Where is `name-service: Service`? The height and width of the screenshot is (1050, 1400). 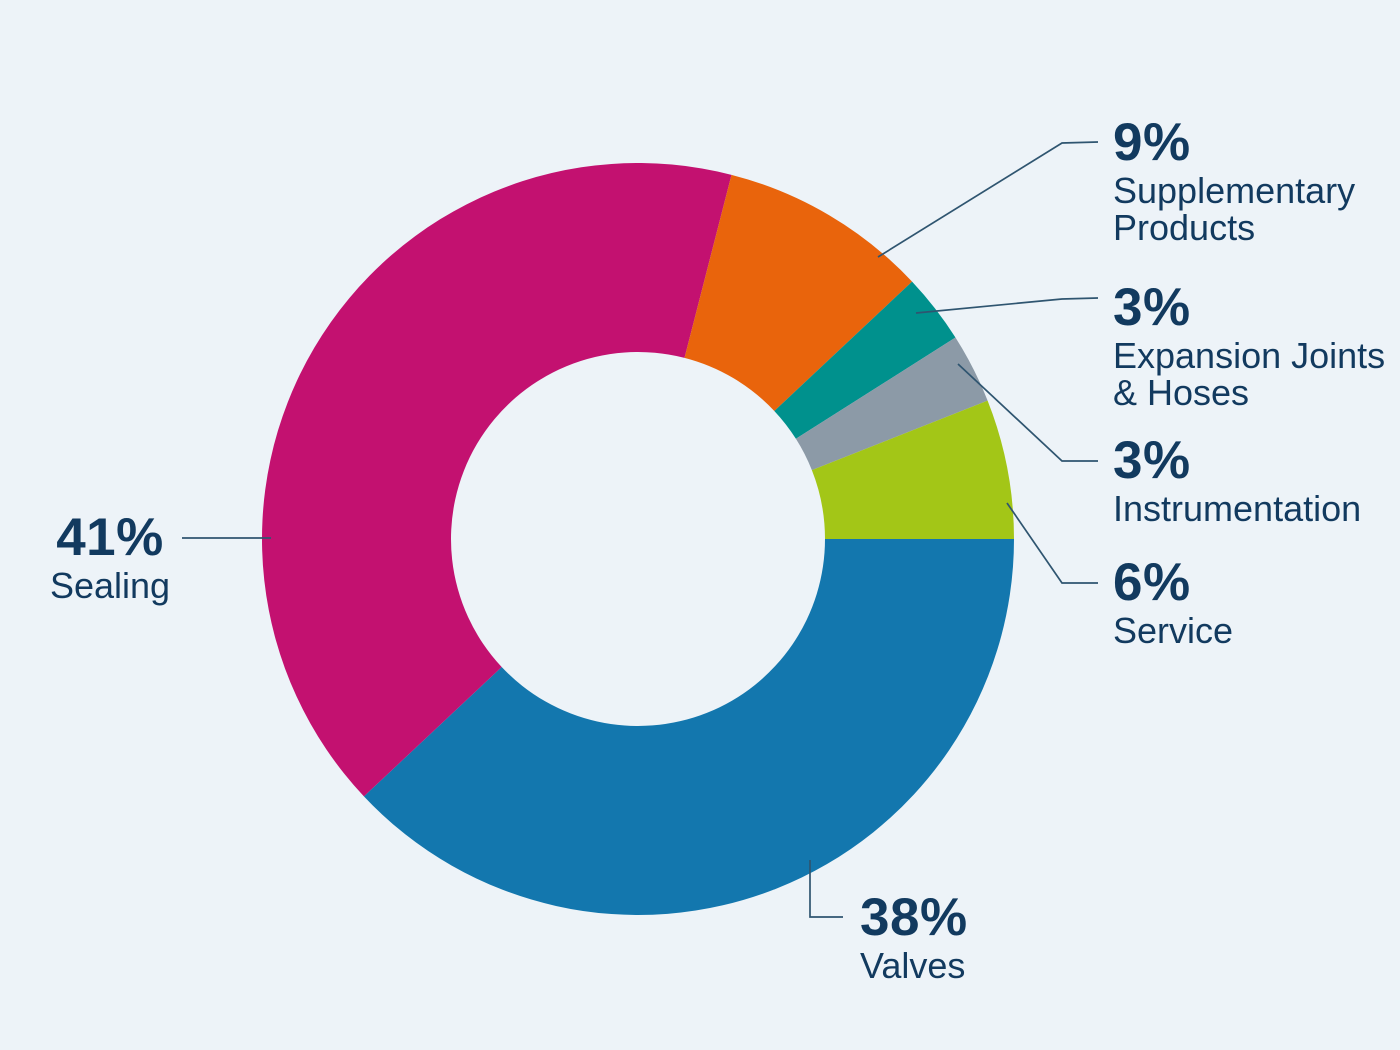 name-service: Service is located at coordinates (1173, 630).